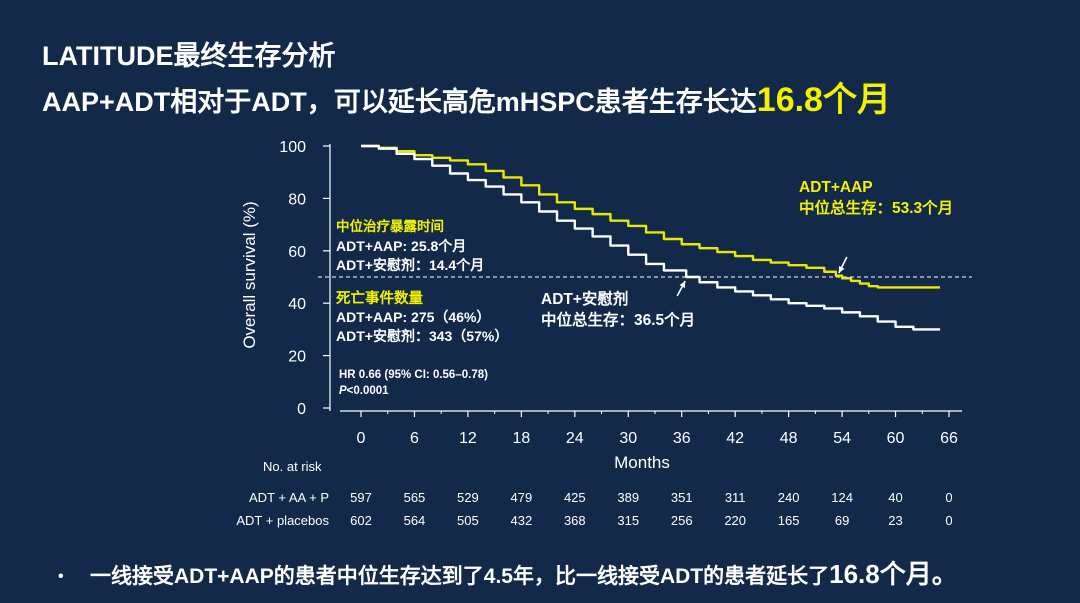 The height and width of the screenshot is (603, 1080). Describe the element at coordinates (628, 520) in the screenshot. I see `risk-table-cell: 315` at that location.